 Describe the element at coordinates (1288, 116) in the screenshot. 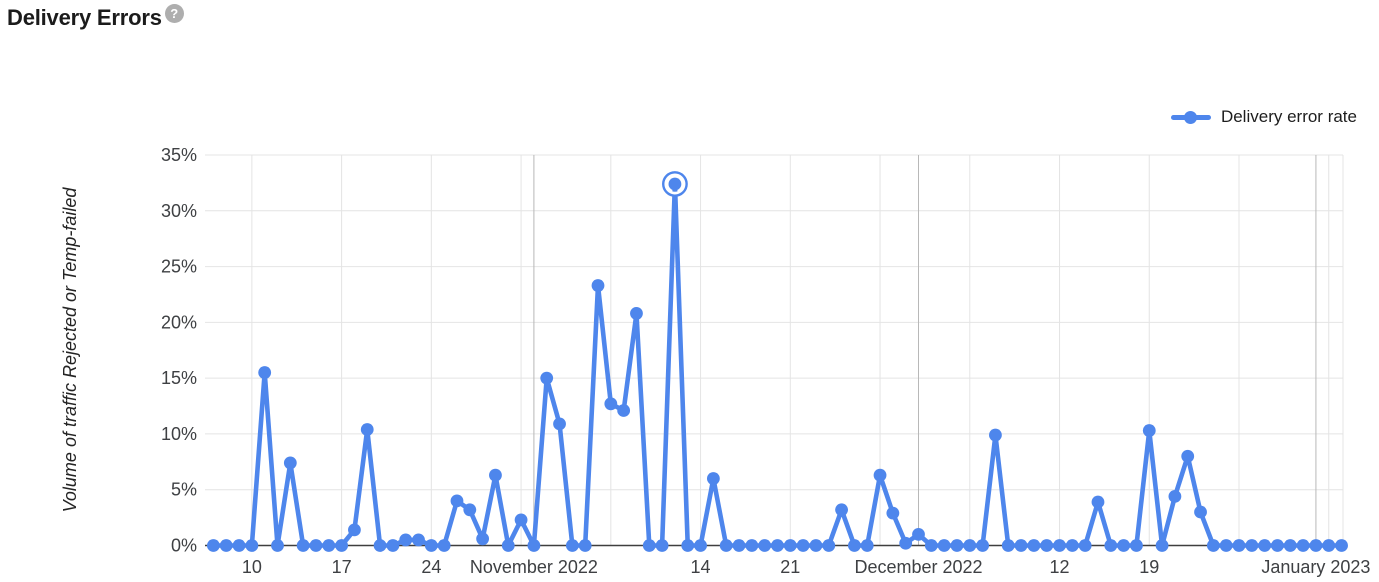

I see `legend-label: Delivery error rate` at that location.